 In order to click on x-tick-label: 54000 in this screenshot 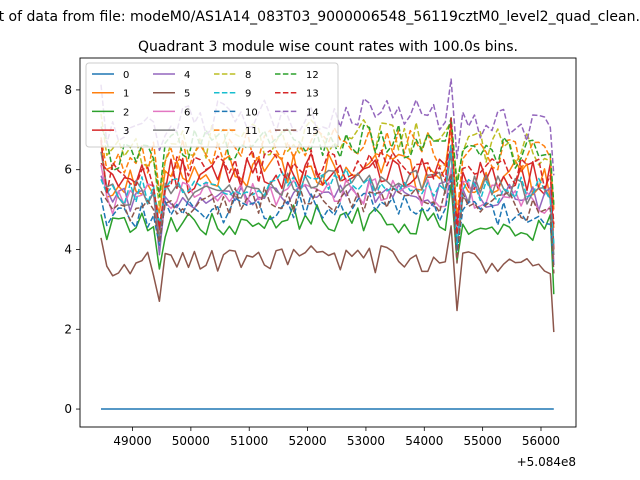, I will do `click(424, 441)`.